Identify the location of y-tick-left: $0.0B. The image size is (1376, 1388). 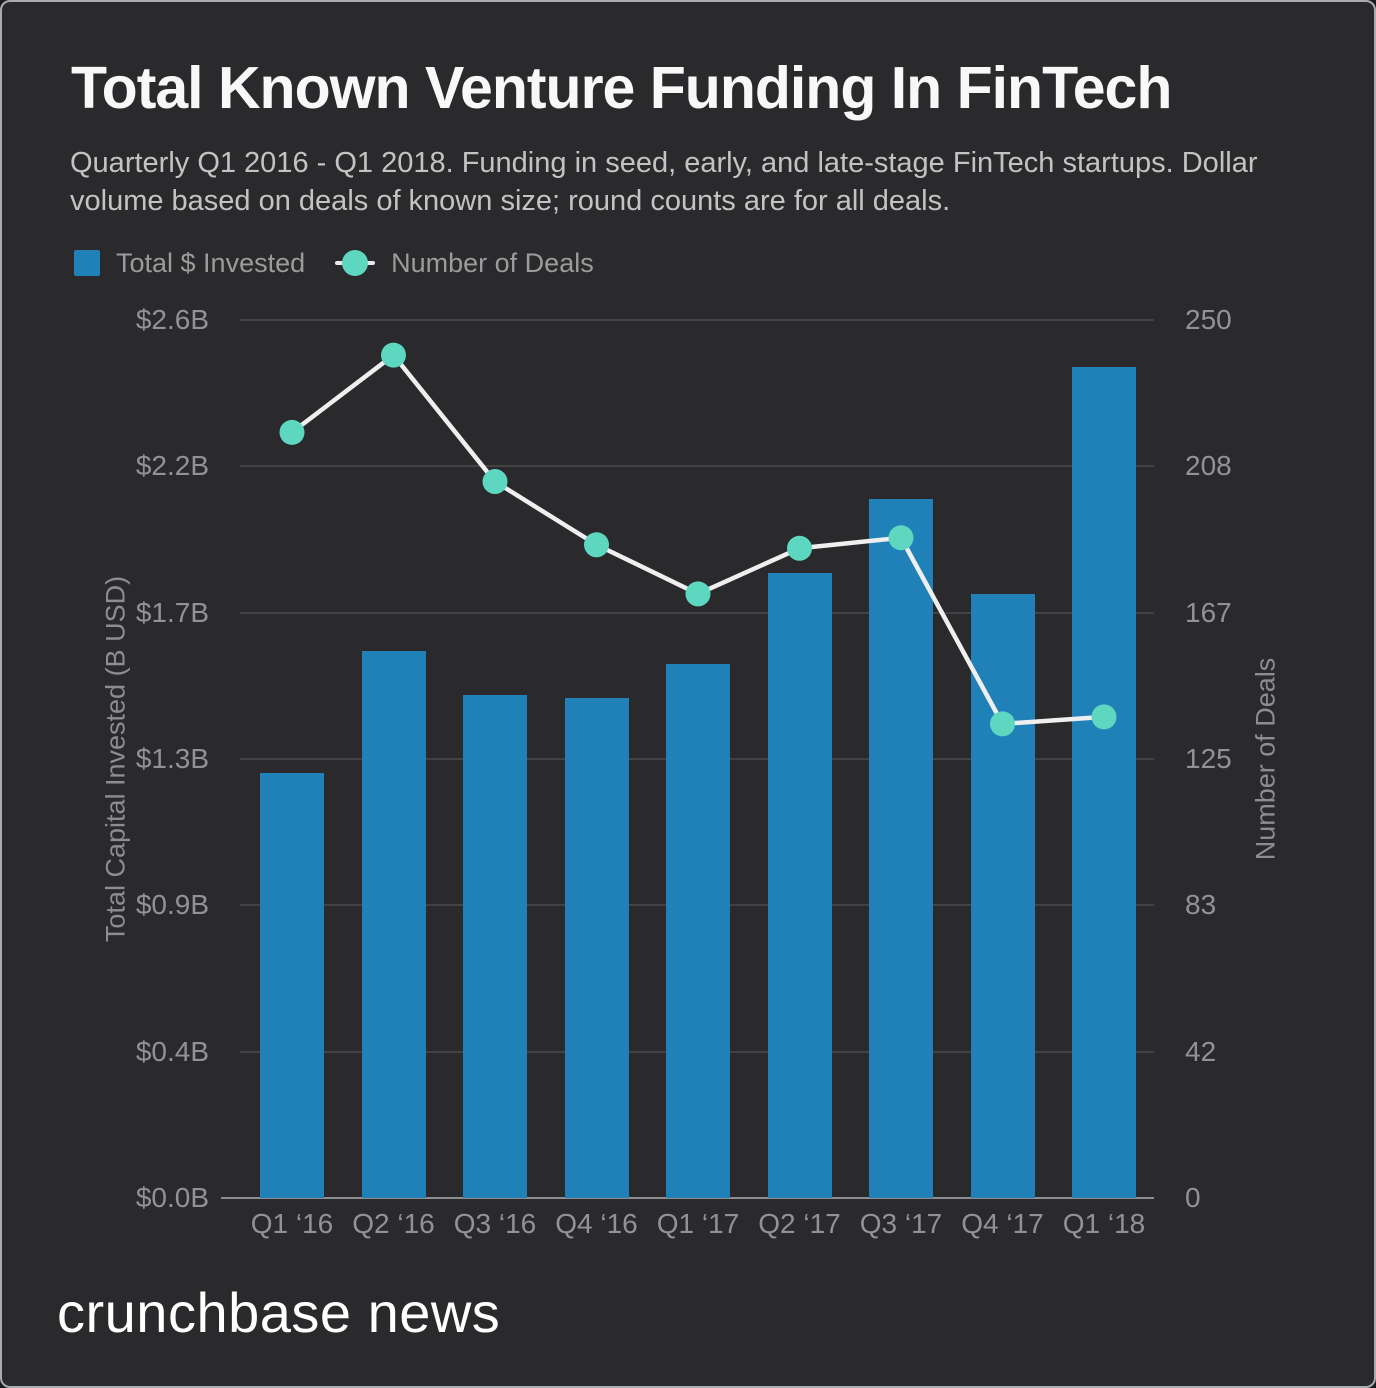
(172, 1197).